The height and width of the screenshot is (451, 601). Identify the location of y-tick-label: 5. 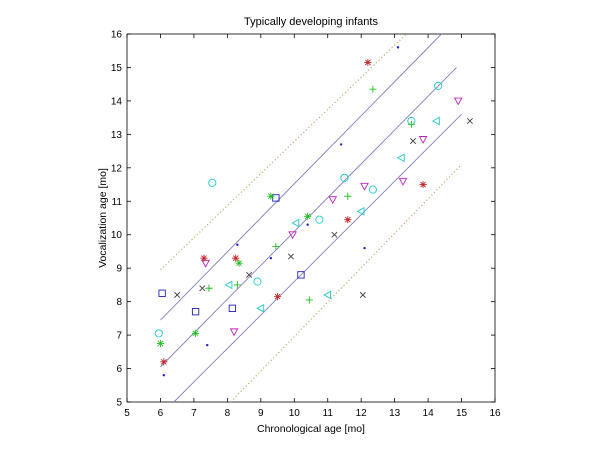
(119, 403).